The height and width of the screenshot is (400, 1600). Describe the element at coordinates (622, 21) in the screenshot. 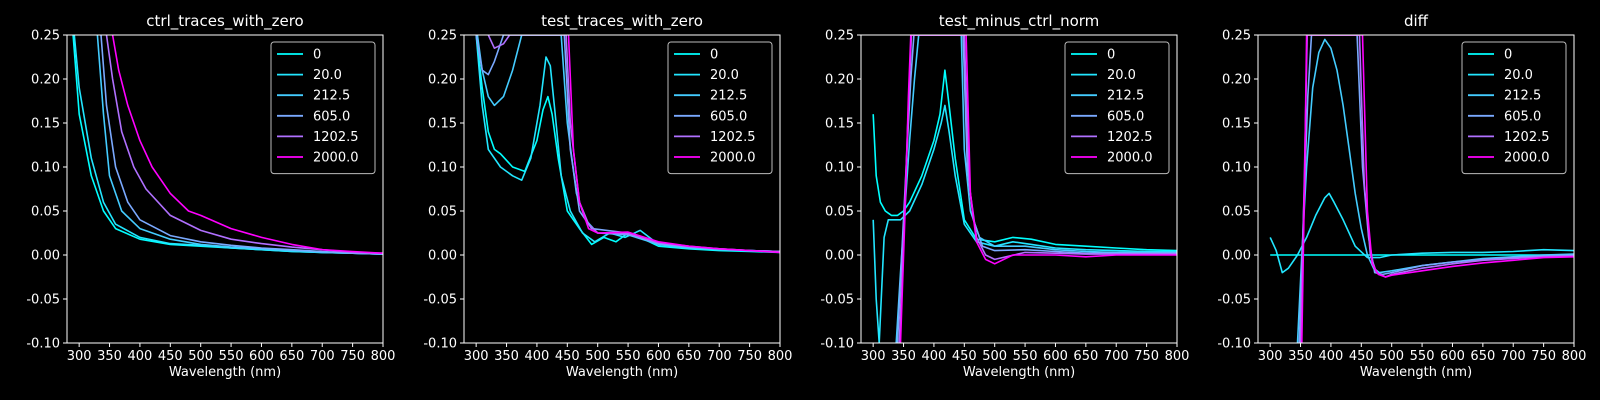

I see `chart-title: test_traces_with_zero` at that location.